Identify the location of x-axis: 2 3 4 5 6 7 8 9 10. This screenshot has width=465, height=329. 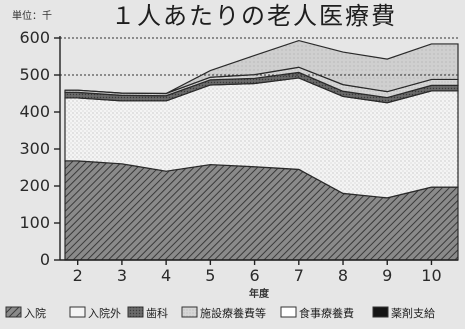
(259, 272).